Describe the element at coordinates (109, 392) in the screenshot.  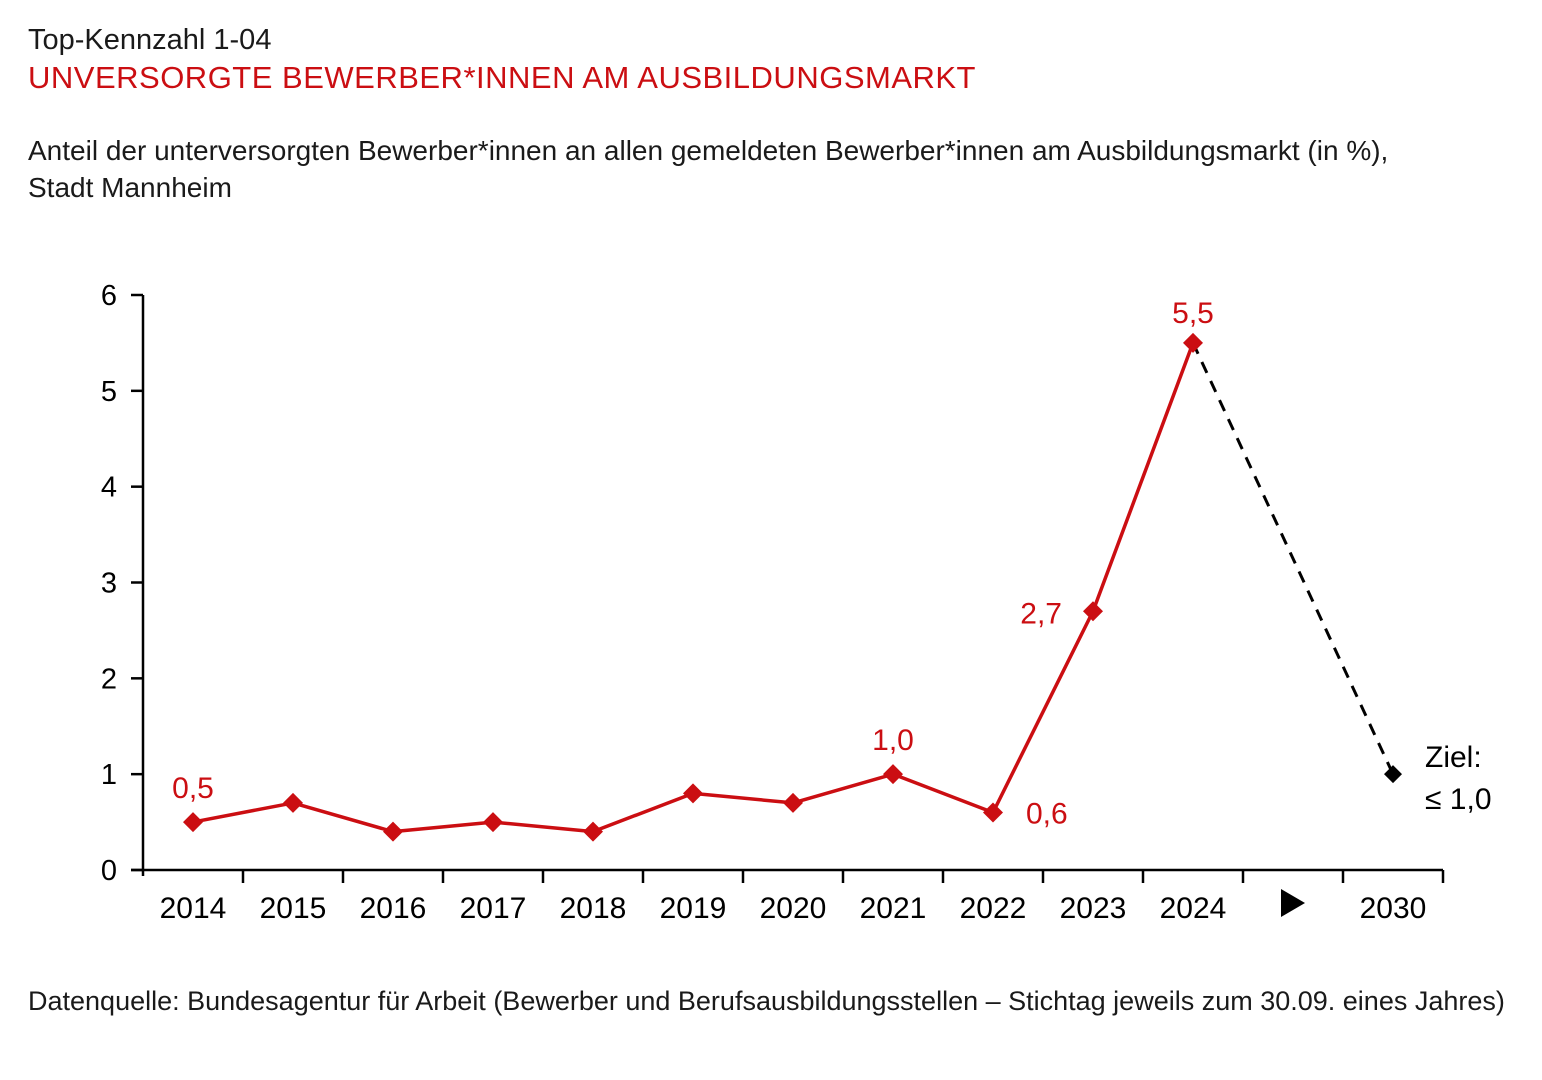
I see `y-tick-label: 5` at that location.